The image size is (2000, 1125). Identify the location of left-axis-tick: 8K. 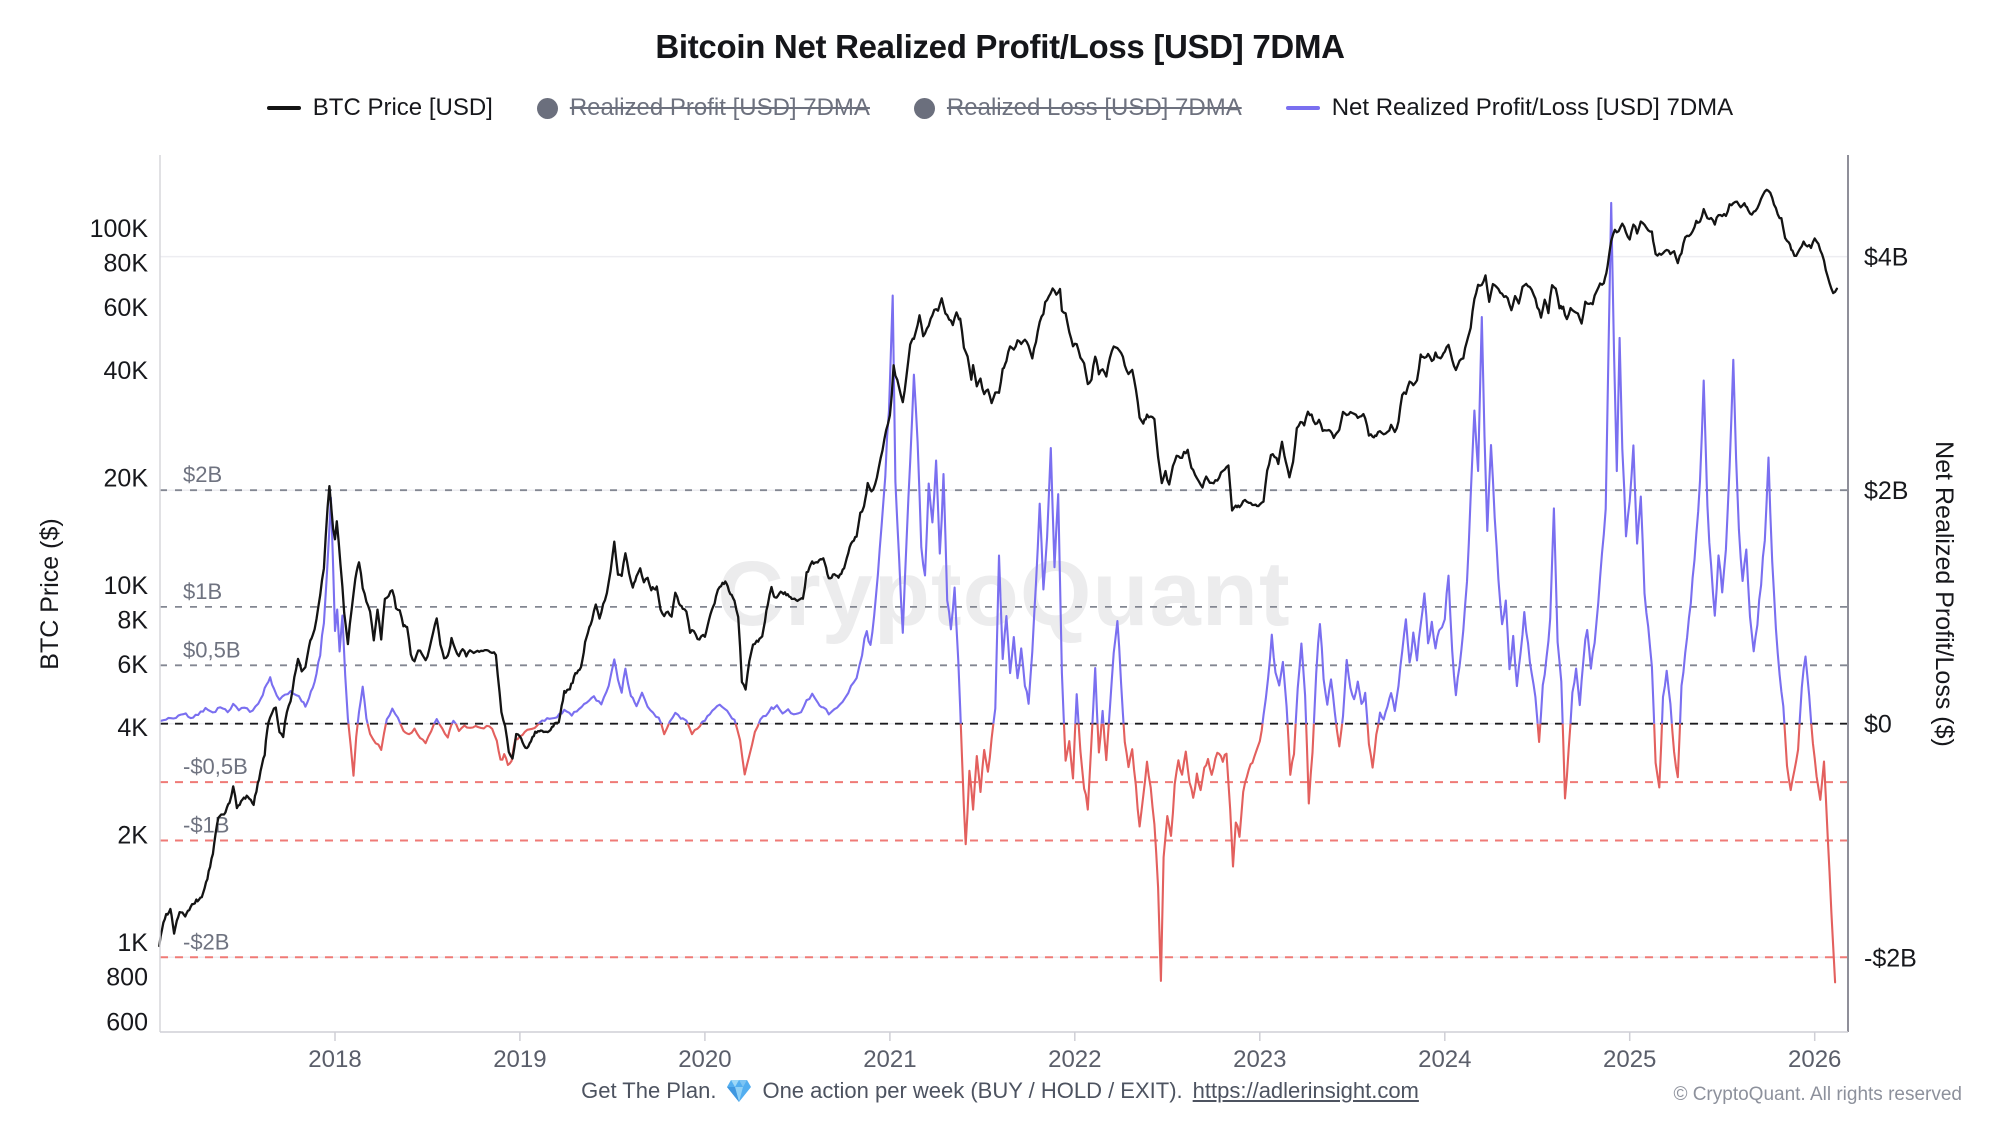
(132, 621).